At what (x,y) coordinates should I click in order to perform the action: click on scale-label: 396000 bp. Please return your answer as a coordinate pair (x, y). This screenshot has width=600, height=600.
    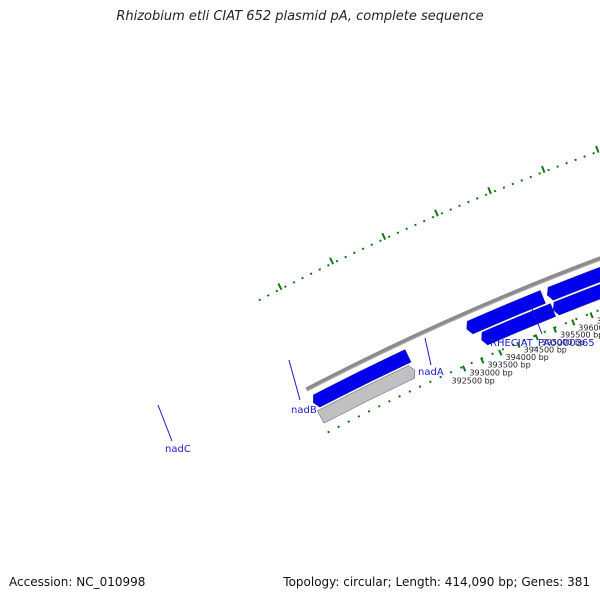
    Looking at the image, I should click on (589, 327).